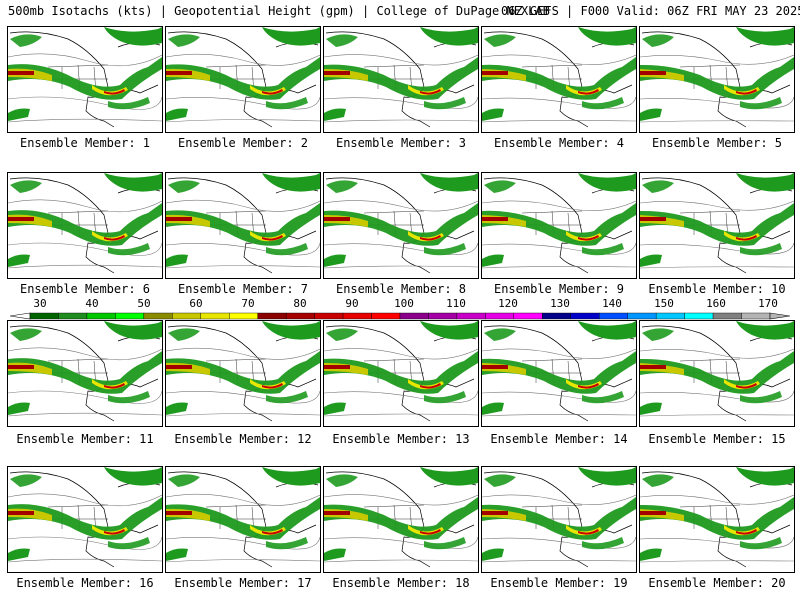 The width and height of the screenshot is (800, 600). What do you see at coordinates (248, 303) in the screenshot?
I see `colorbar-tick-label: 70` at bounding box center [248, 303].